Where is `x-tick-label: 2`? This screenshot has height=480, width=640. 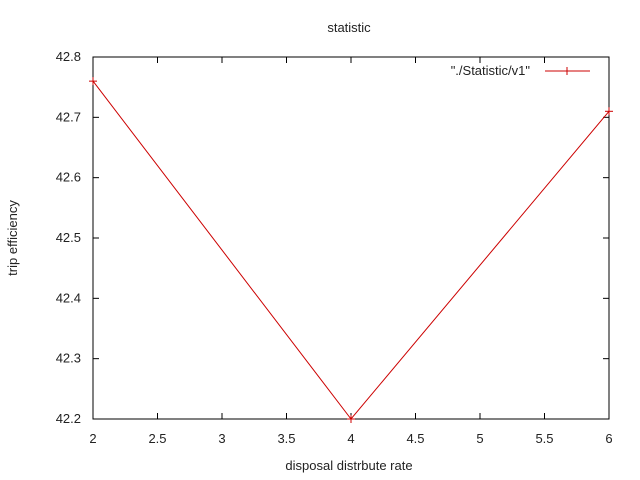
x-tick-label: 2 is located at coordinates (92, 438).